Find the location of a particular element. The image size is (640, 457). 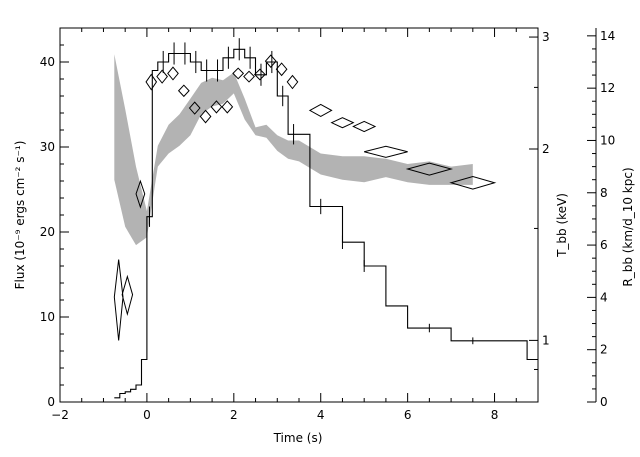

radius-tick-label: 14 is located at coordinates (607, 36).